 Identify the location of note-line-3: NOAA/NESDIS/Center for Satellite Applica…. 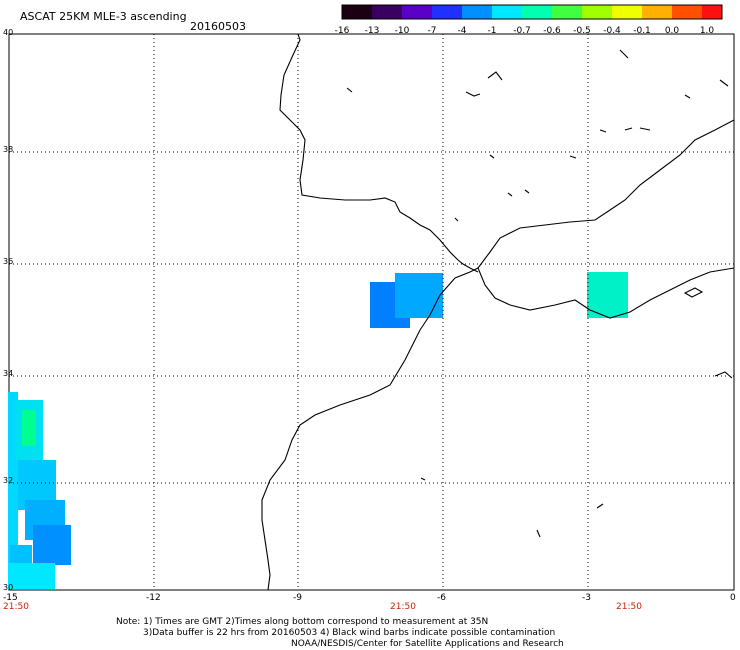
(427, 644).